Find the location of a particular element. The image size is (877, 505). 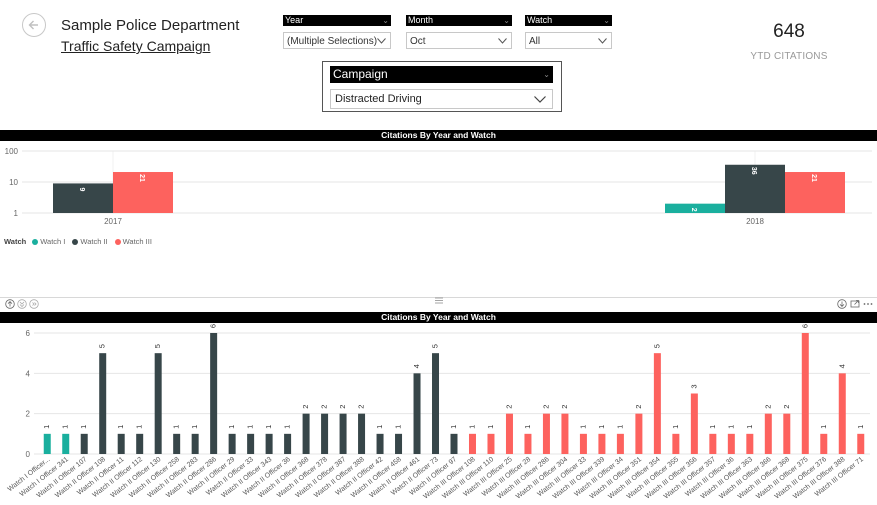

y-tick-label: 100 is located at coordinates (12, 151).